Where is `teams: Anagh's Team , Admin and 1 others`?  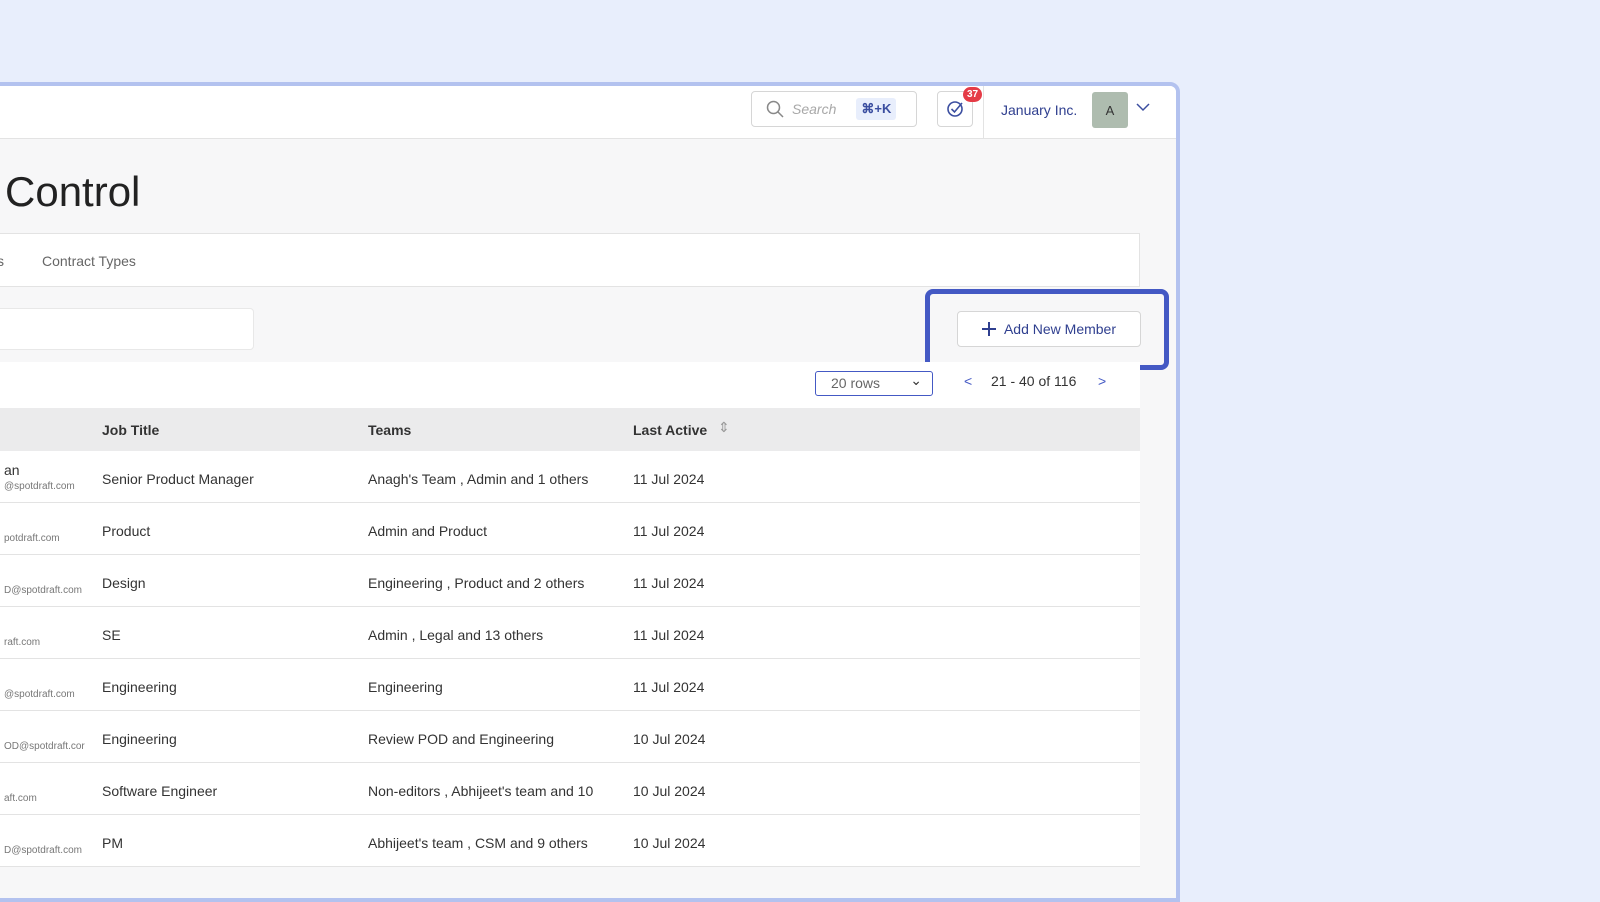 teams: Anagh's Team , Admin and 1 others is located at coordinates (478, 479).